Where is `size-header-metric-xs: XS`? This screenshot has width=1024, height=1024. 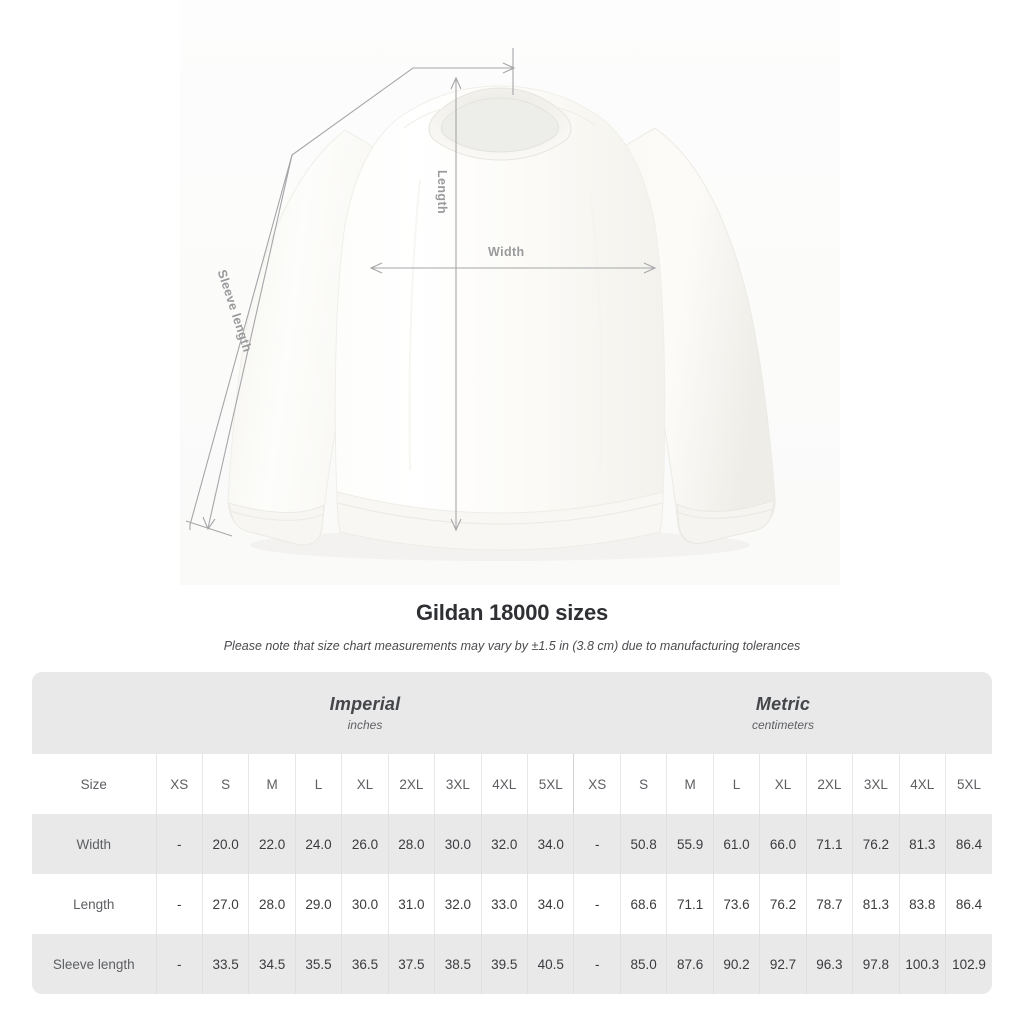 size-header-metric-xs: XS is located at coordinates (597, 784).